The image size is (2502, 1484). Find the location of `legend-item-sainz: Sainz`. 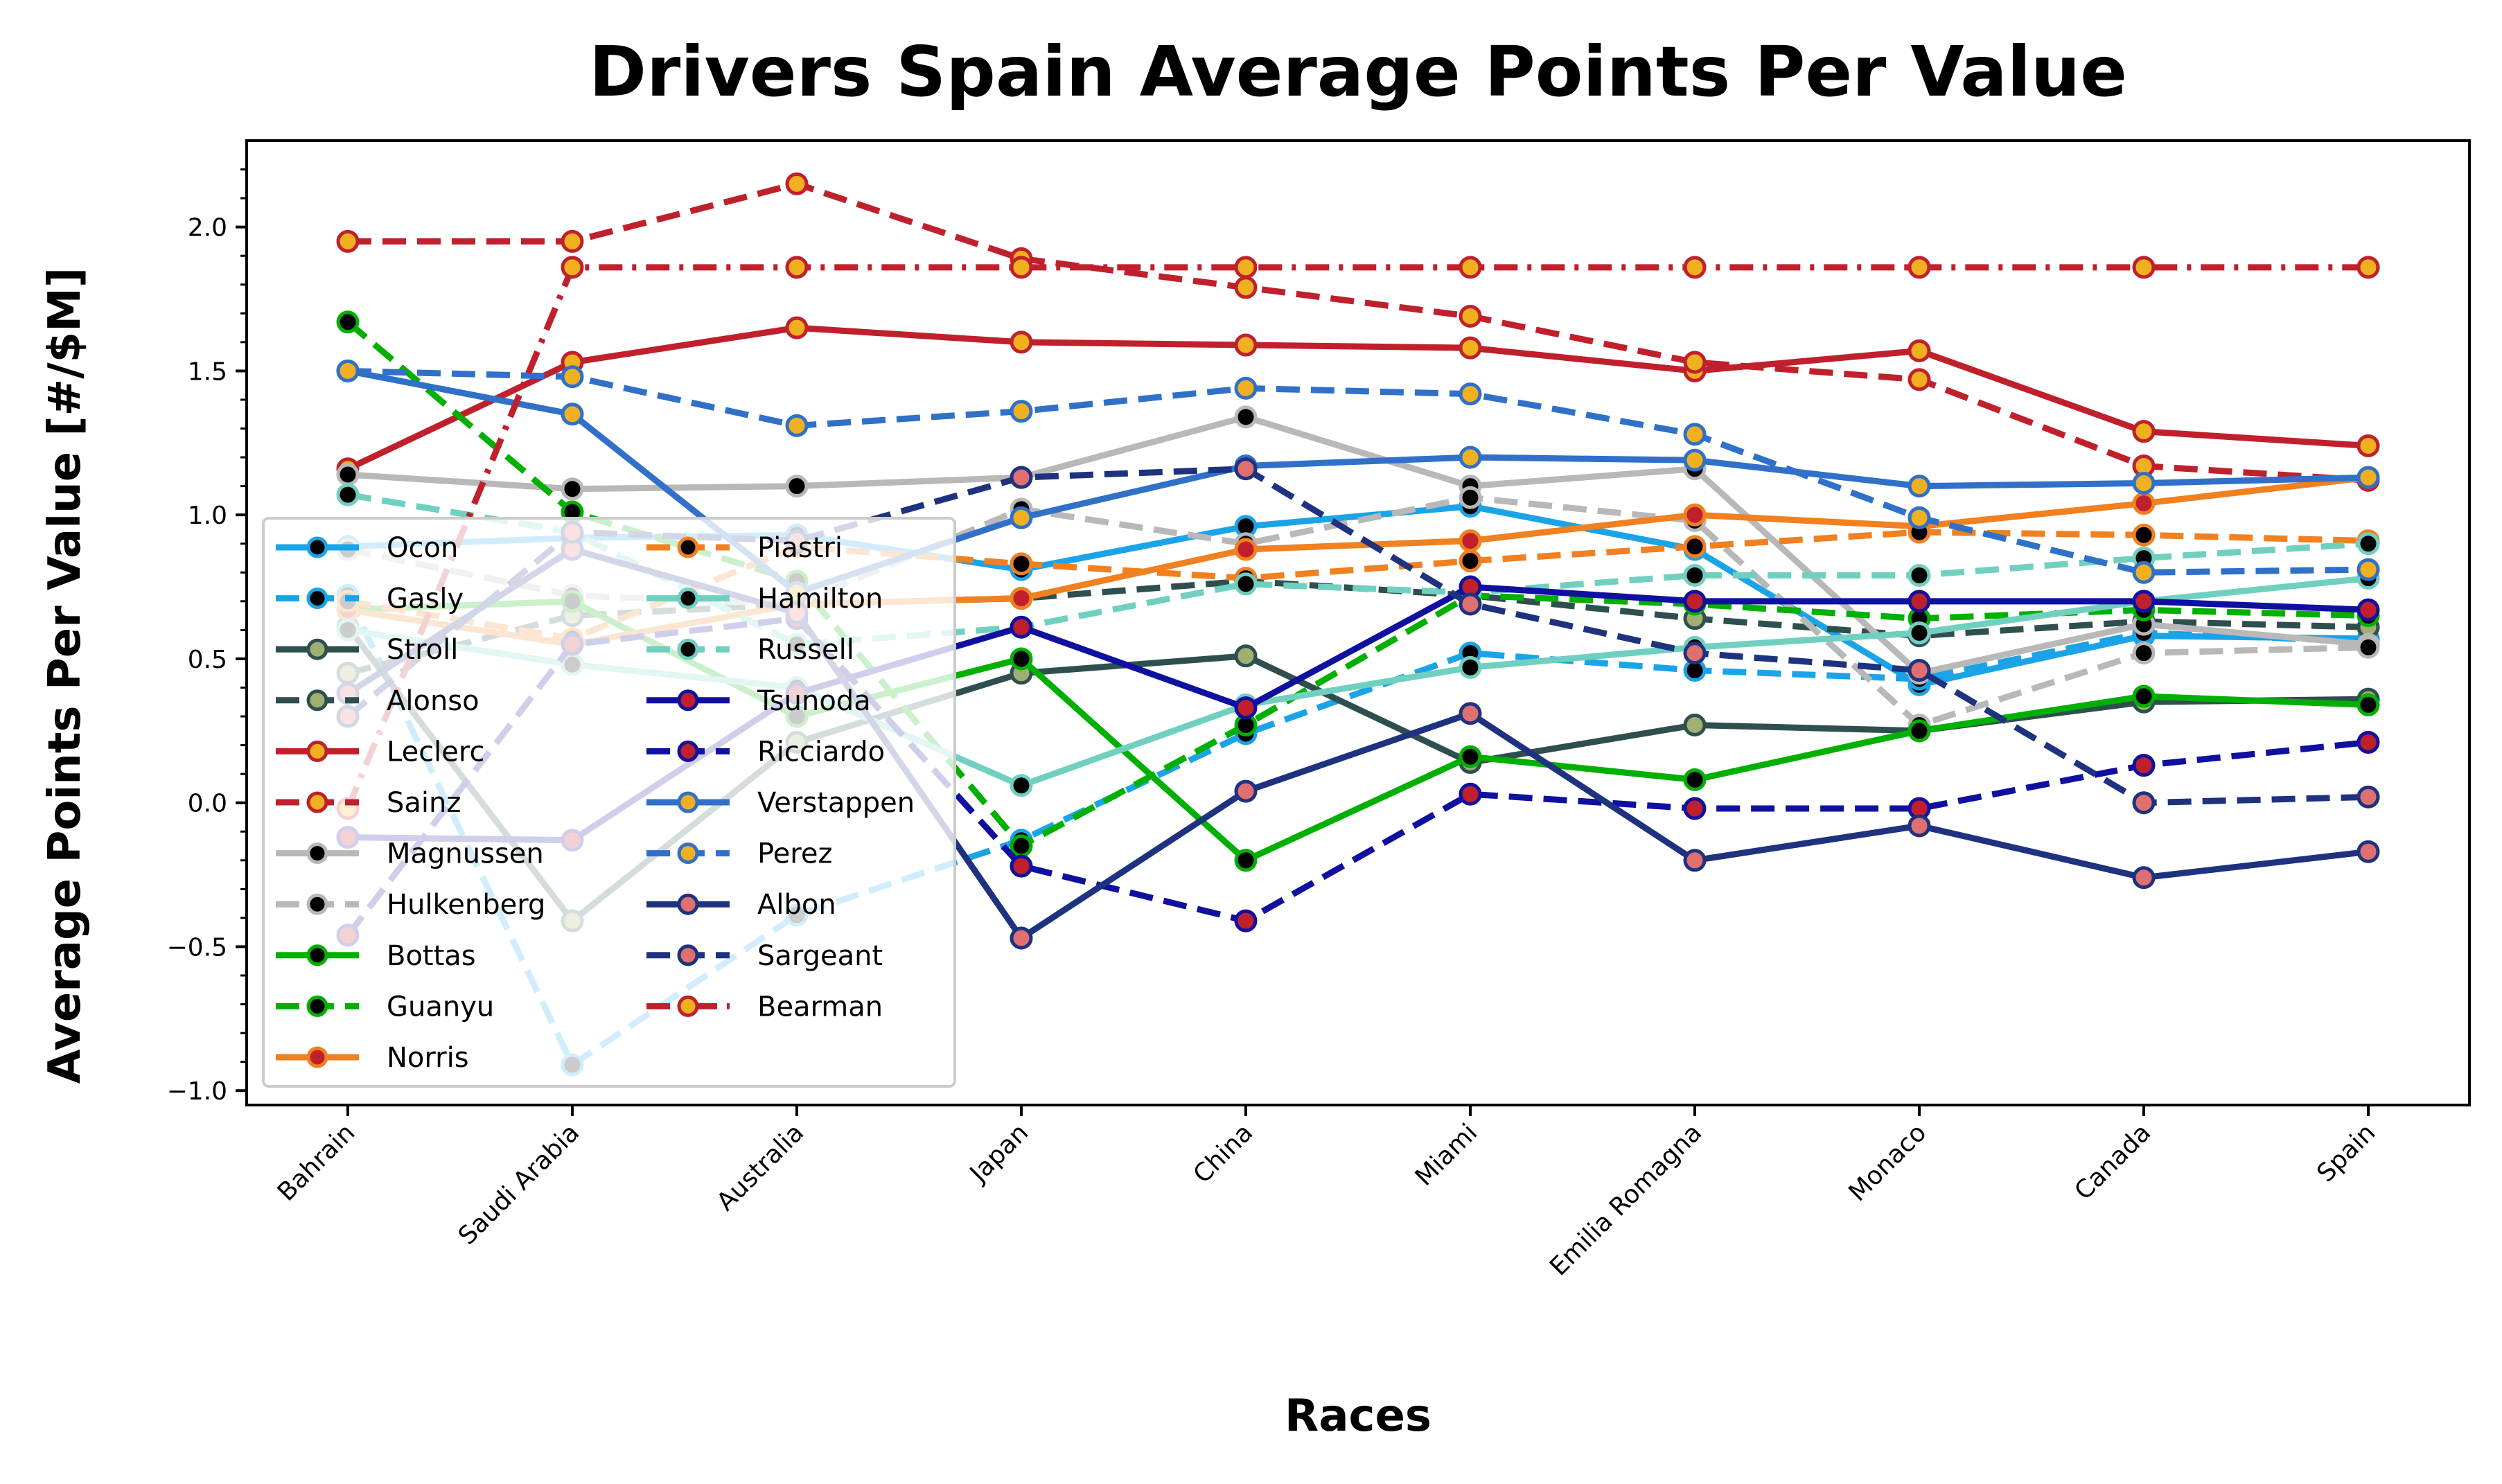

legend-item-sainz: Sainz is located at coordinates (369, 803).